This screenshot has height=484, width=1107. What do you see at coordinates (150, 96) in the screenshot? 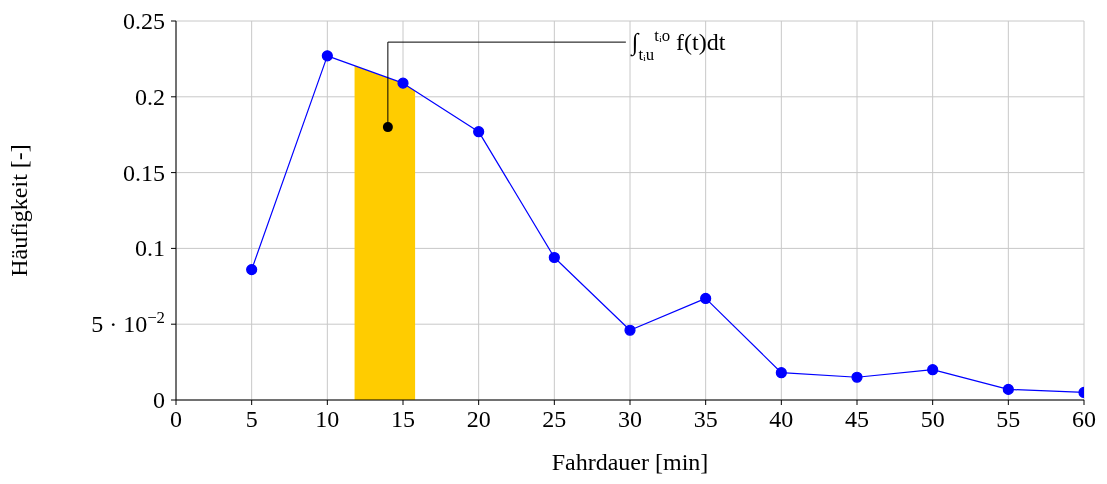
I see `y-tick-label: 0.2` at bounding box center [150, 96].